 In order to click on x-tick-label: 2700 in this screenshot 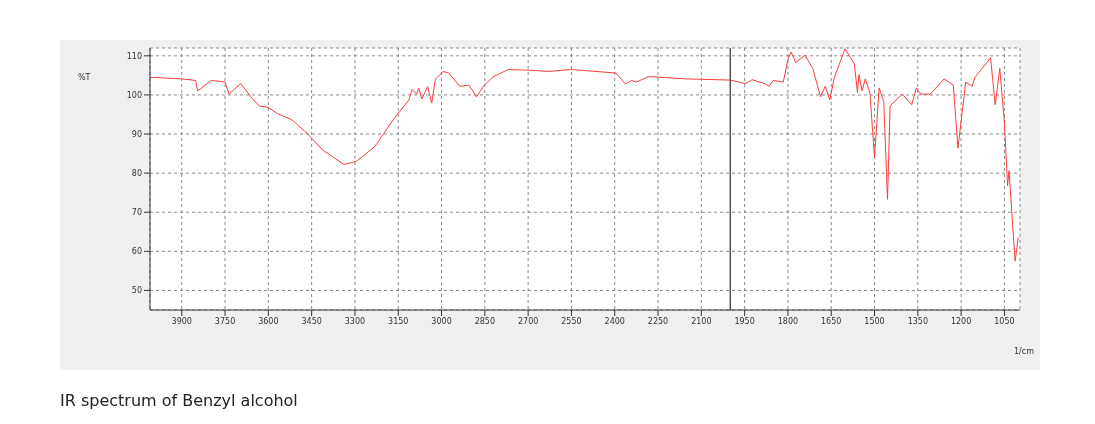, I will do `click(528, 321)`.